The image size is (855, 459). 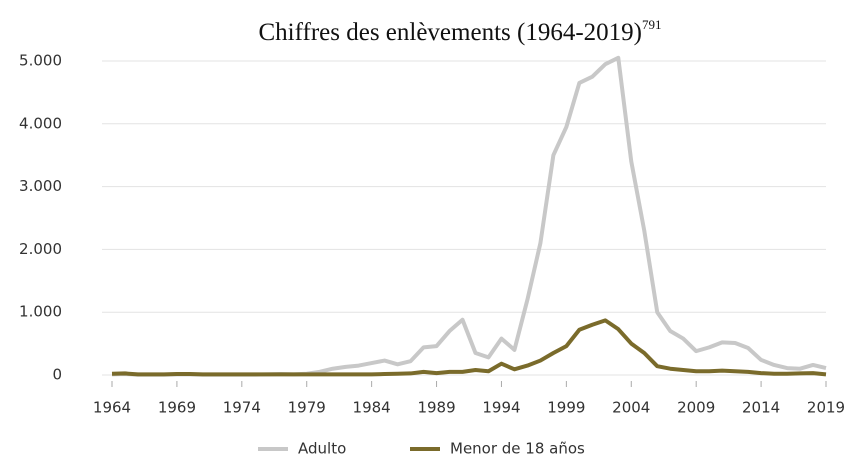 I want to click on x-tick-label: 1979, so click(x=307, y=408).